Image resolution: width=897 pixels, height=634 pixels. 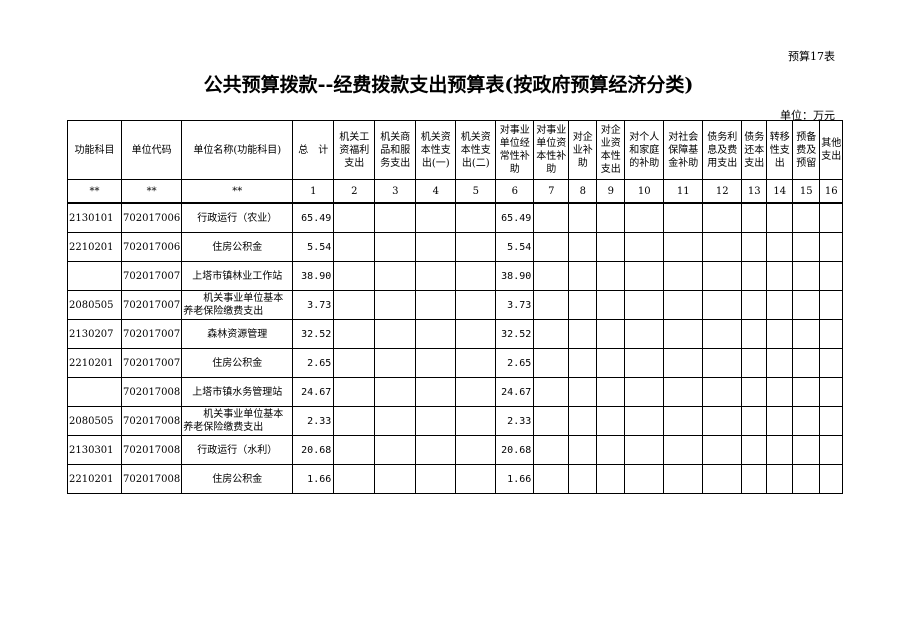 What do you see at coordinates (806, 150) in the screenshot?
I see `column-header: 预备费及预留` at bounding box center [806, 150].